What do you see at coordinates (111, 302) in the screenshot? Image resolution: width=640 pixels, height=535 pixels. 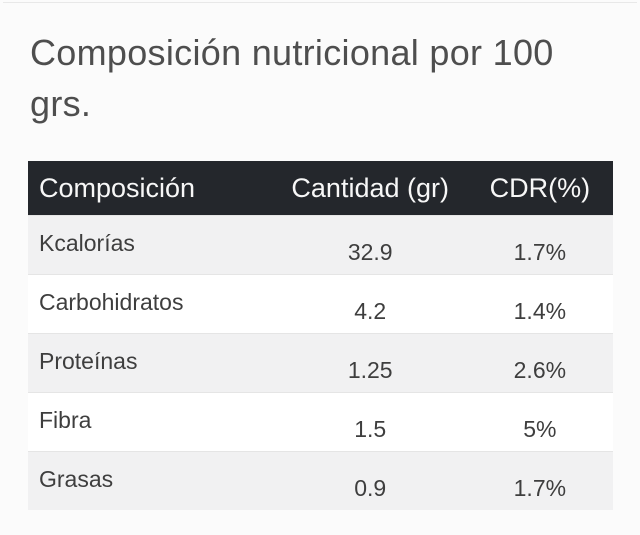 I see `row-label: Carbohidratos` at bounding box center [111, 302].